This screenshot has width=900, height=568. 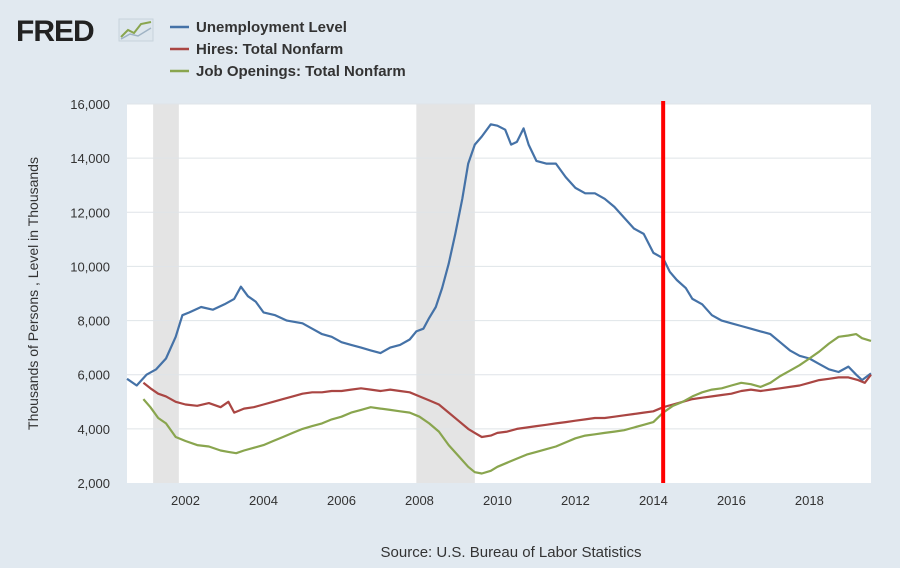 What do you see at coordinates (93, 429) in the screenshot?
I see `y-tick-label: 4,000` at bounding box center [93, 429].